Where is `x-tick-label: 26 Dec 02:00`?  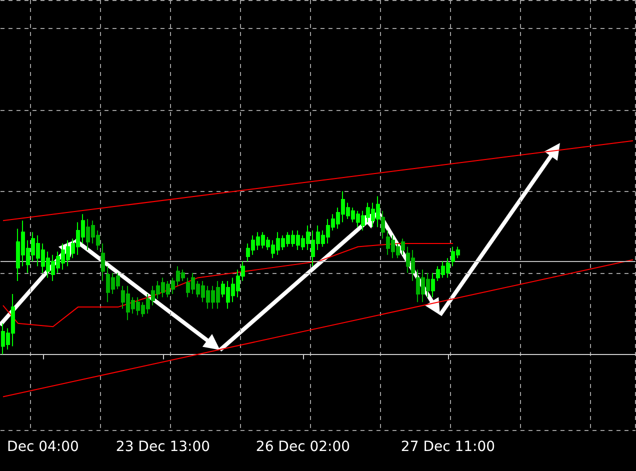
x-tick-label: 26 Dec 02:00 is located at coordinates (303, 447).